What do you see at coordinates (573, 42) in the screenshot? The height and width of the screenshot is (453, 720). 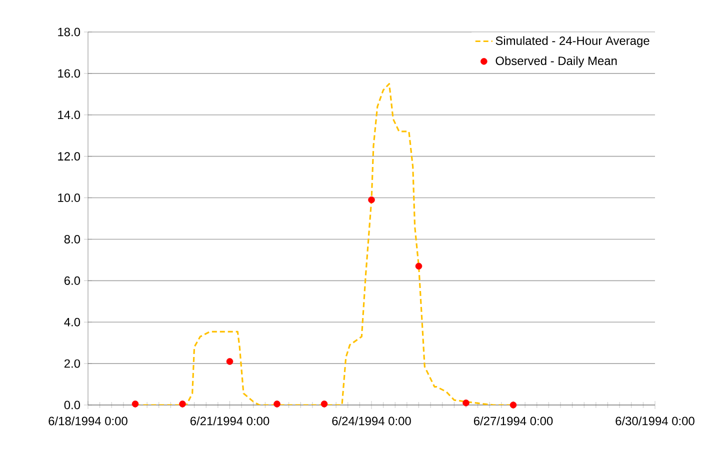 I see `legend-label: Simulated - 24-Hour Average` at bounding box center [573, 42].